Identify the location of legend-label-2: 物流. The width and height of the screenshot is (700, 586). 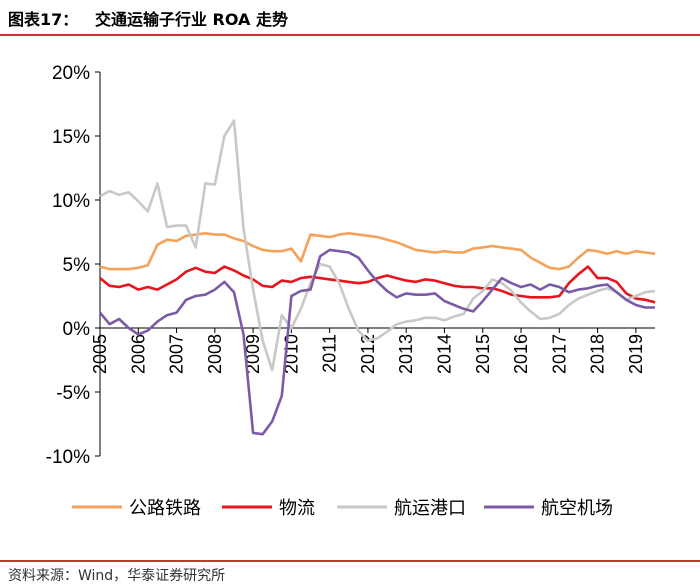
(297, 508).